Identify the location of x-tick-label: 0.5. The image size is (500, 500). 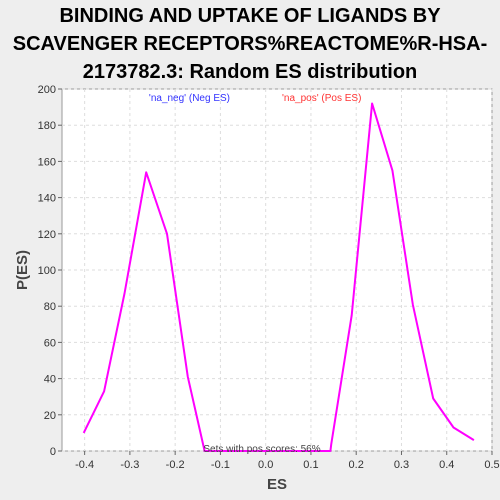
(491, 465).